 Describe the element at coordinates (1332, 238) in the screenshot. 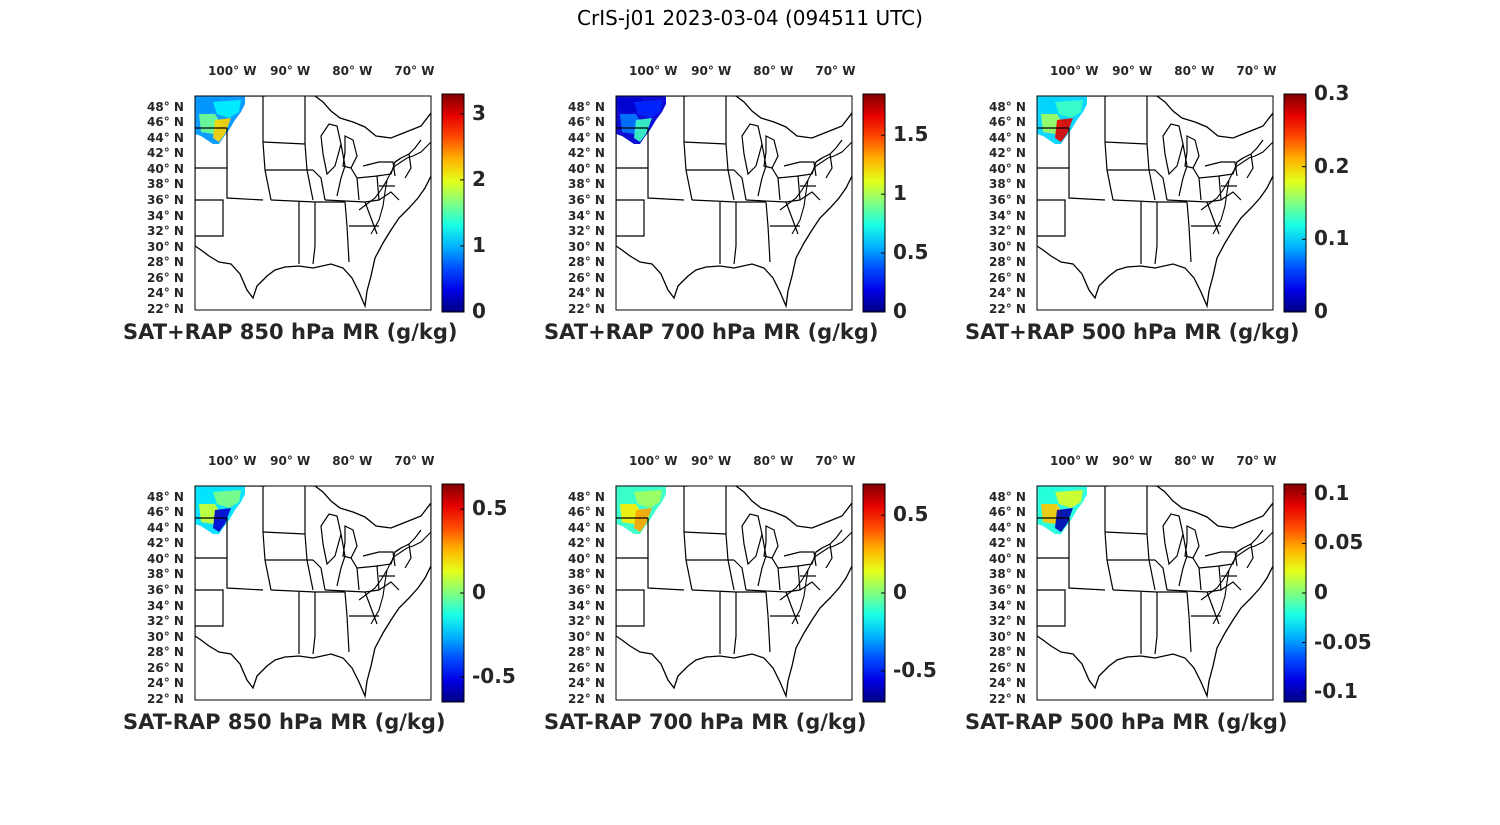

I see `colorbar-tick-label: 0.1` at that location.